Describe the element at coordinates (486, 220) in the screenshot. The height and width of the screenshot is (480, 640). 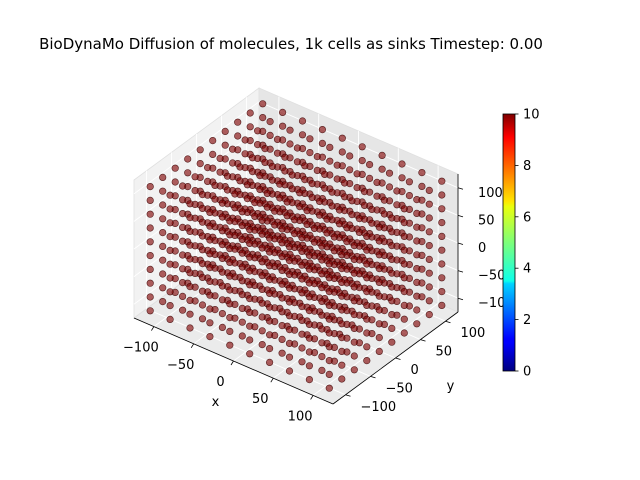
I see `z-tick-label: 50` at that location.